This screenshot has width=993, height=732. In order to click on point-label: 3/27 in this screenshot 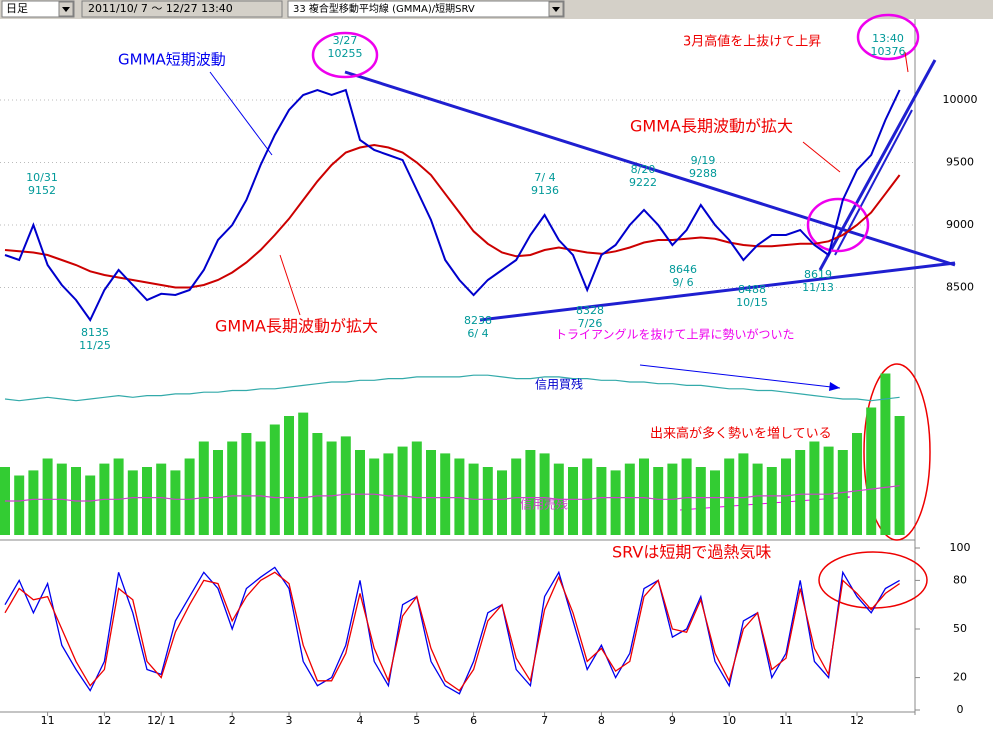, I will do `click(345, 40)`.